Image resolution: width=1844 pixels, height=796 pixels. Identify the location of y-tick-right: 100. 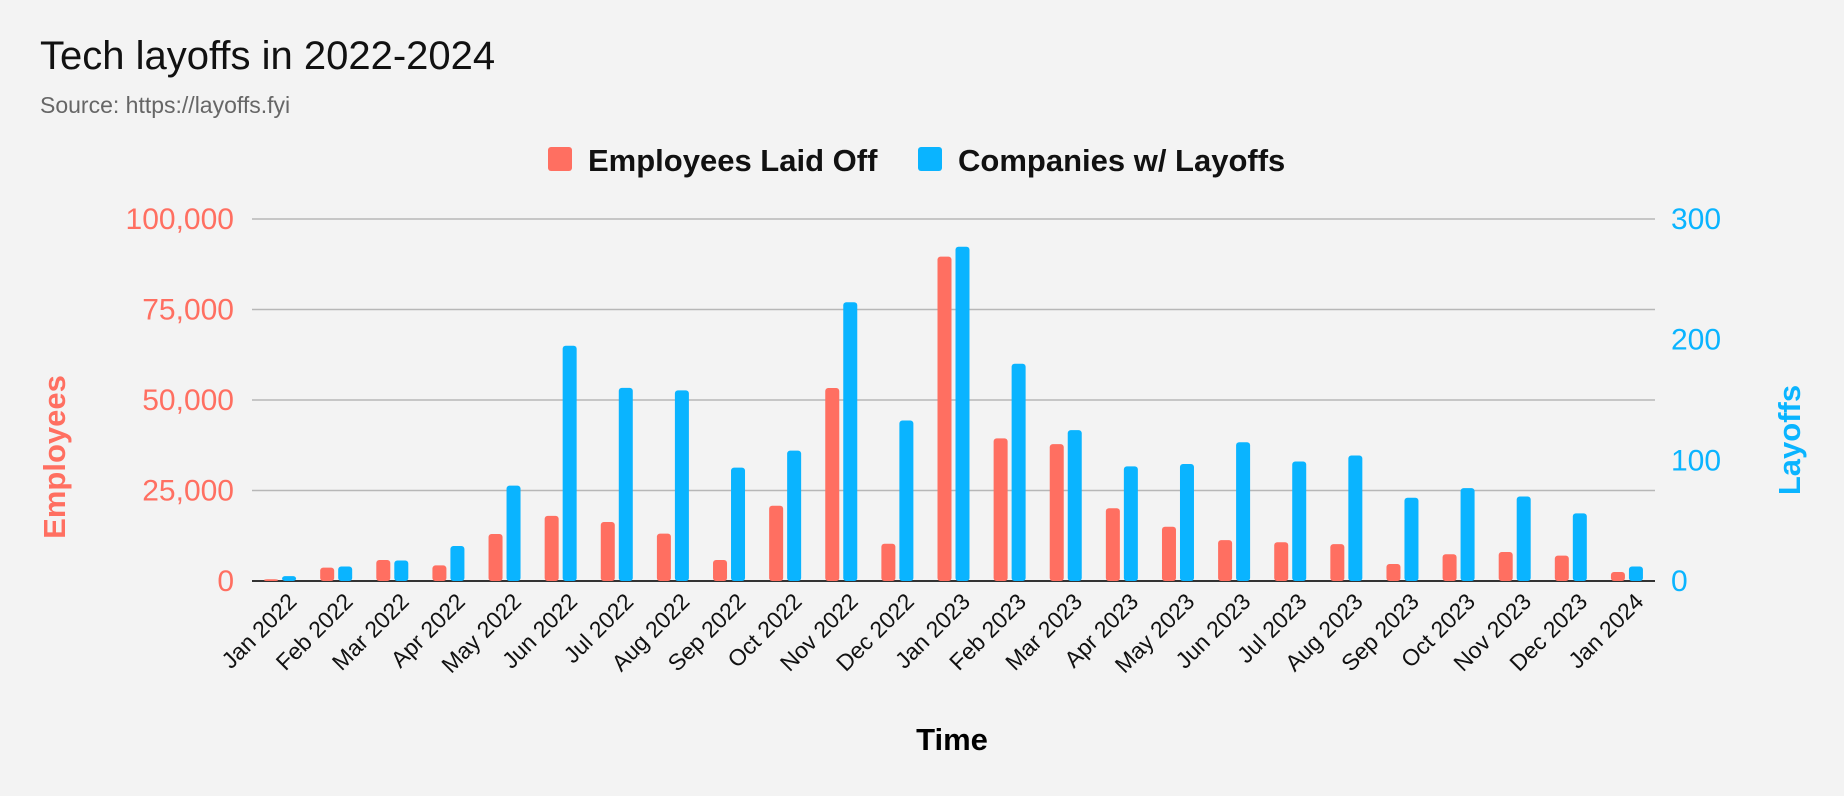
(1696, 460).